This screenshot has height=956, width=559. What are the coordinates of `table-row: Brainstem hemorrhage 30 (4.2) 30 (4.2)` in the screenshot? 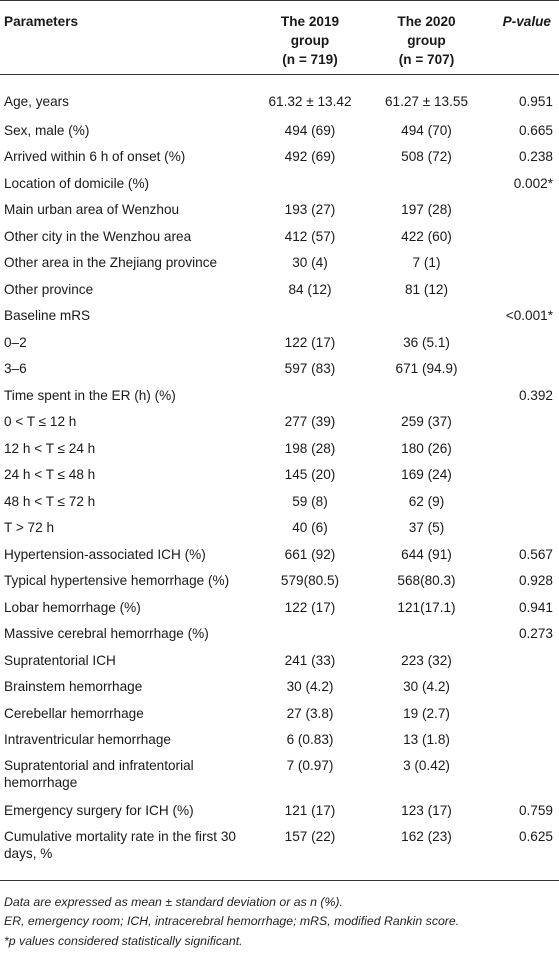 It's located at (279, 687).